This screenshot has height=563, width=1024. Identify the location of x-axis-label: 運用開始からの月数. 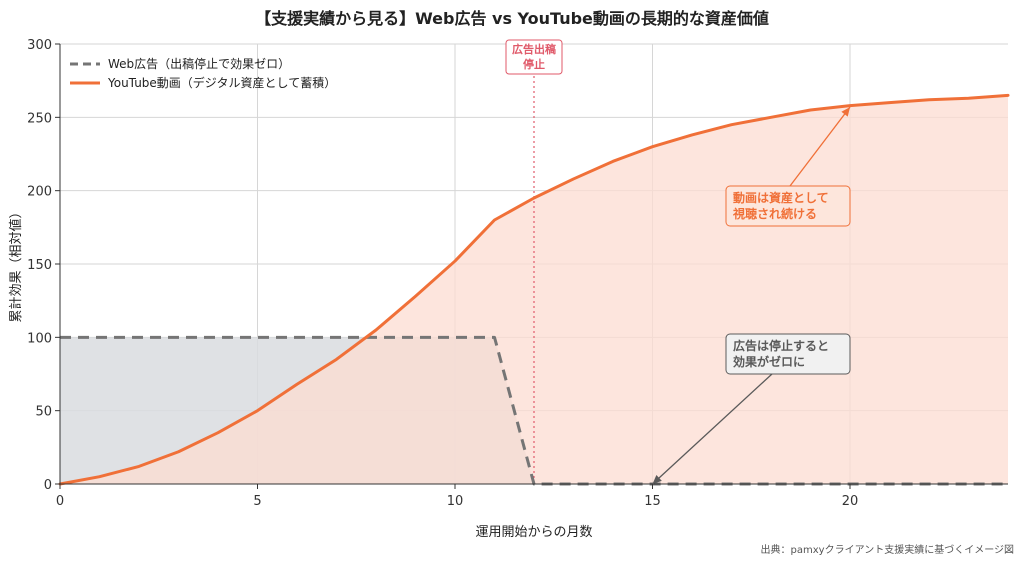
(533, 532).